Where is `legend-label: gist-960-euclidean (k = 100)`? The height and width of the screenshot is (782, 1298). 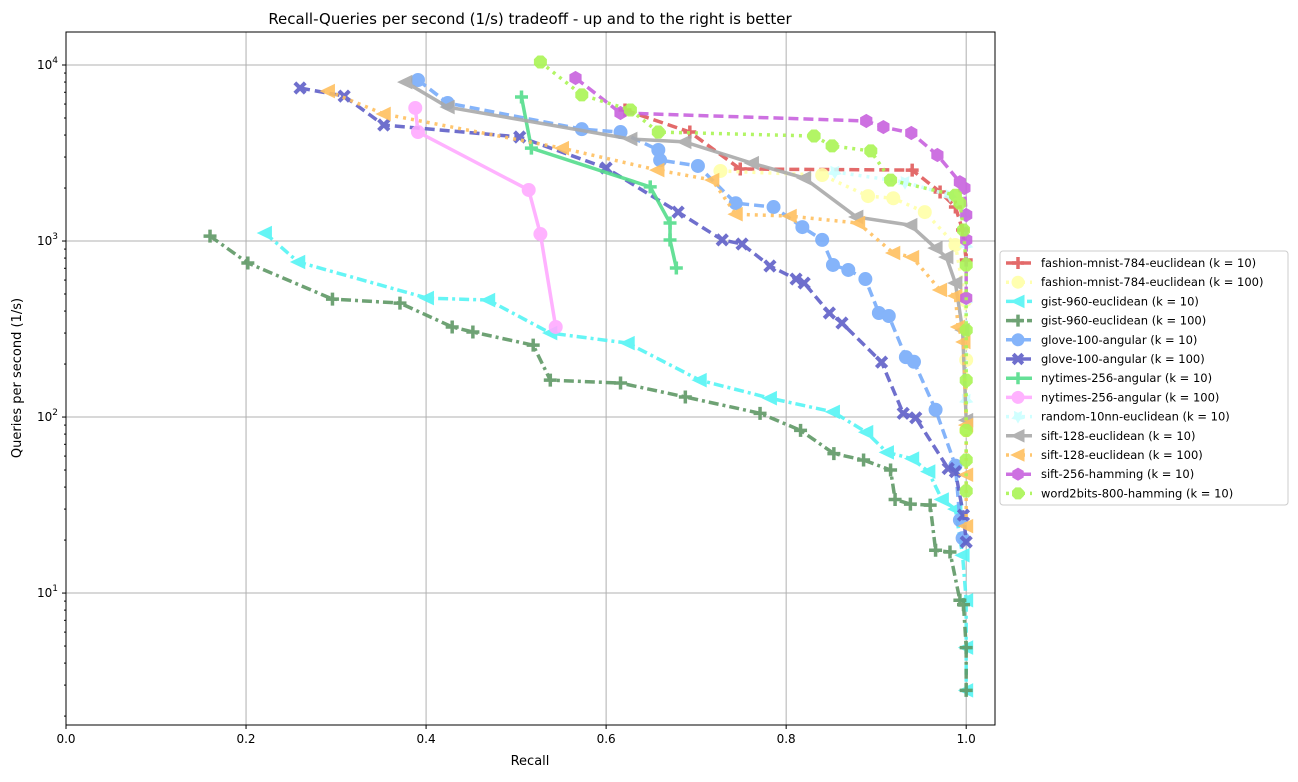
legend-label: gist-960-euclidean (k = 100) is located at coordinates (1123, 321).